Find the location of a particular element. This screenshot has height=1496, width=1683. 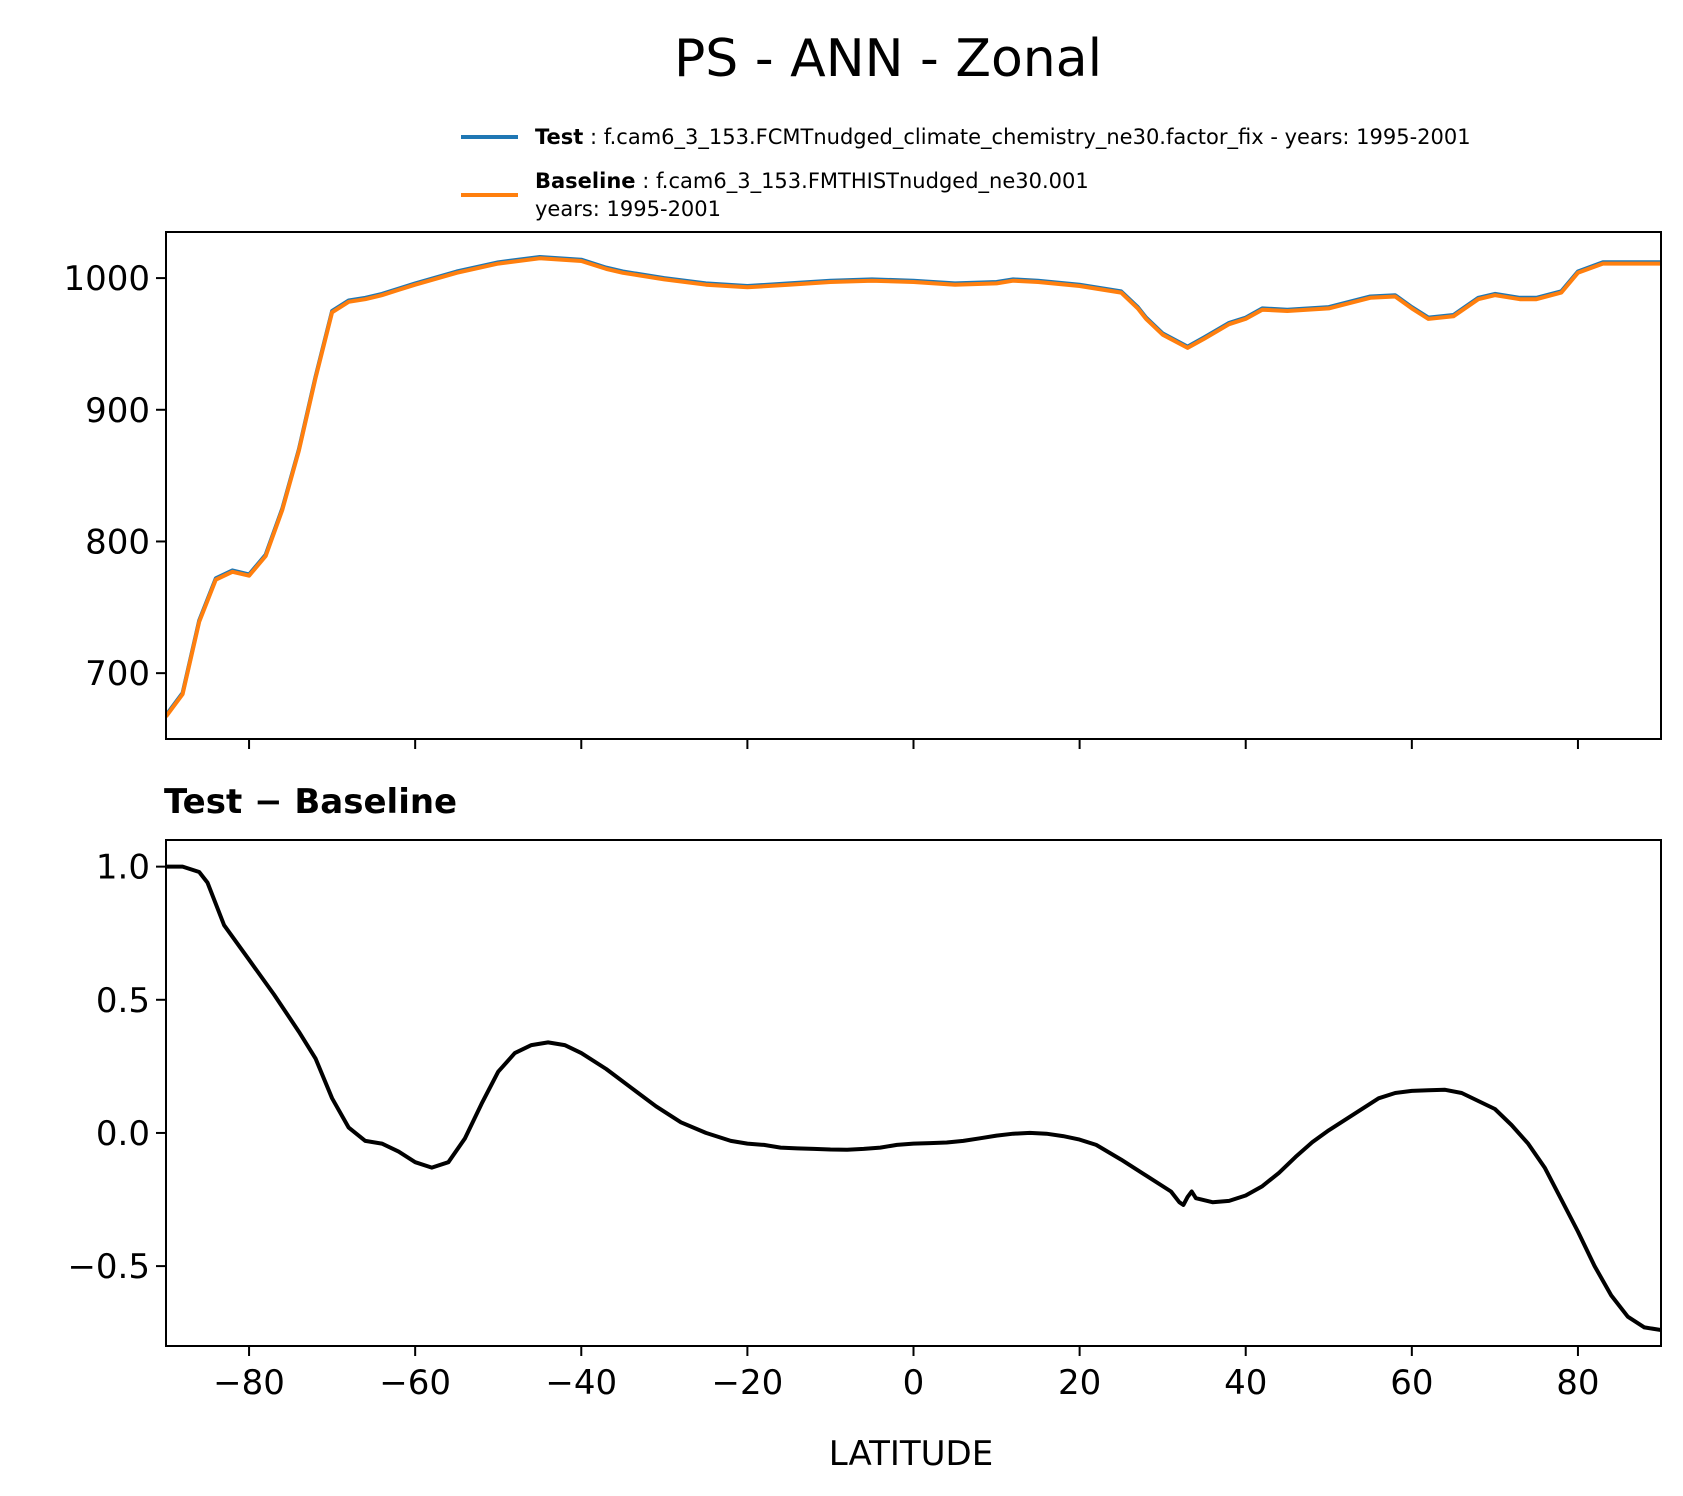

x-tick-label: 0 is located at coordinates (914, 1383).